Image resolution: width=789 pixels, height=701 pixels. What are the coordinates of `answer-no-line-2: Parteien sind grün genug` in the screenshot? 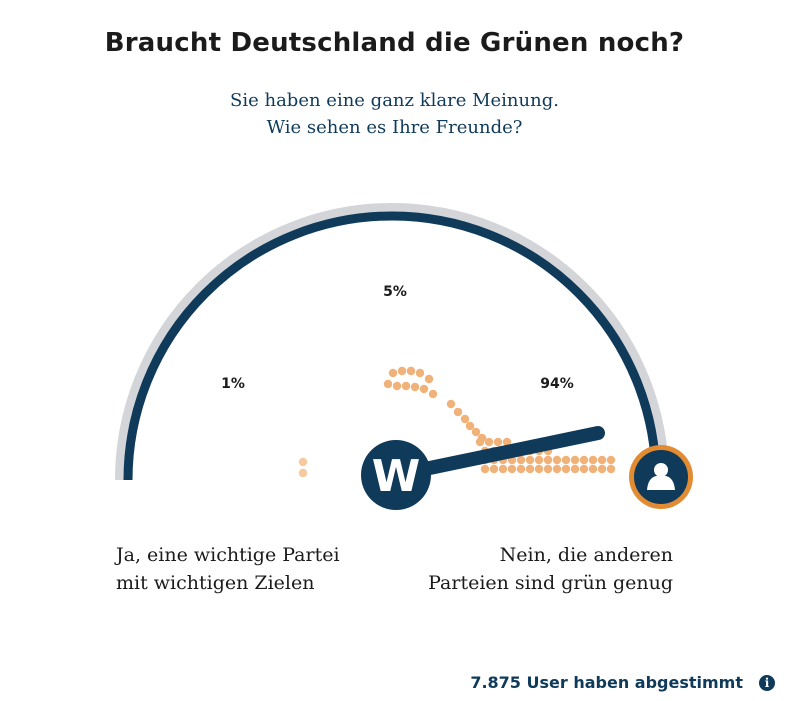 It's located at (550, 583).